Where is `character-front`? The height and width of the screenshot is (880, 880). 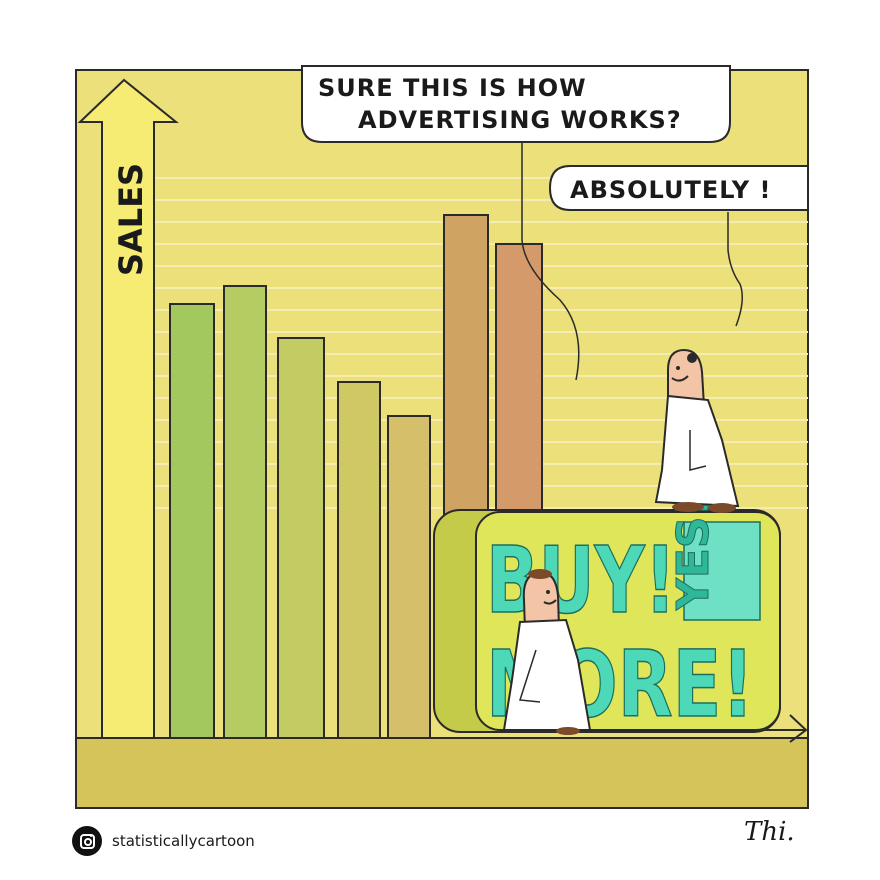
character-front is located at coordinates (547, 652).